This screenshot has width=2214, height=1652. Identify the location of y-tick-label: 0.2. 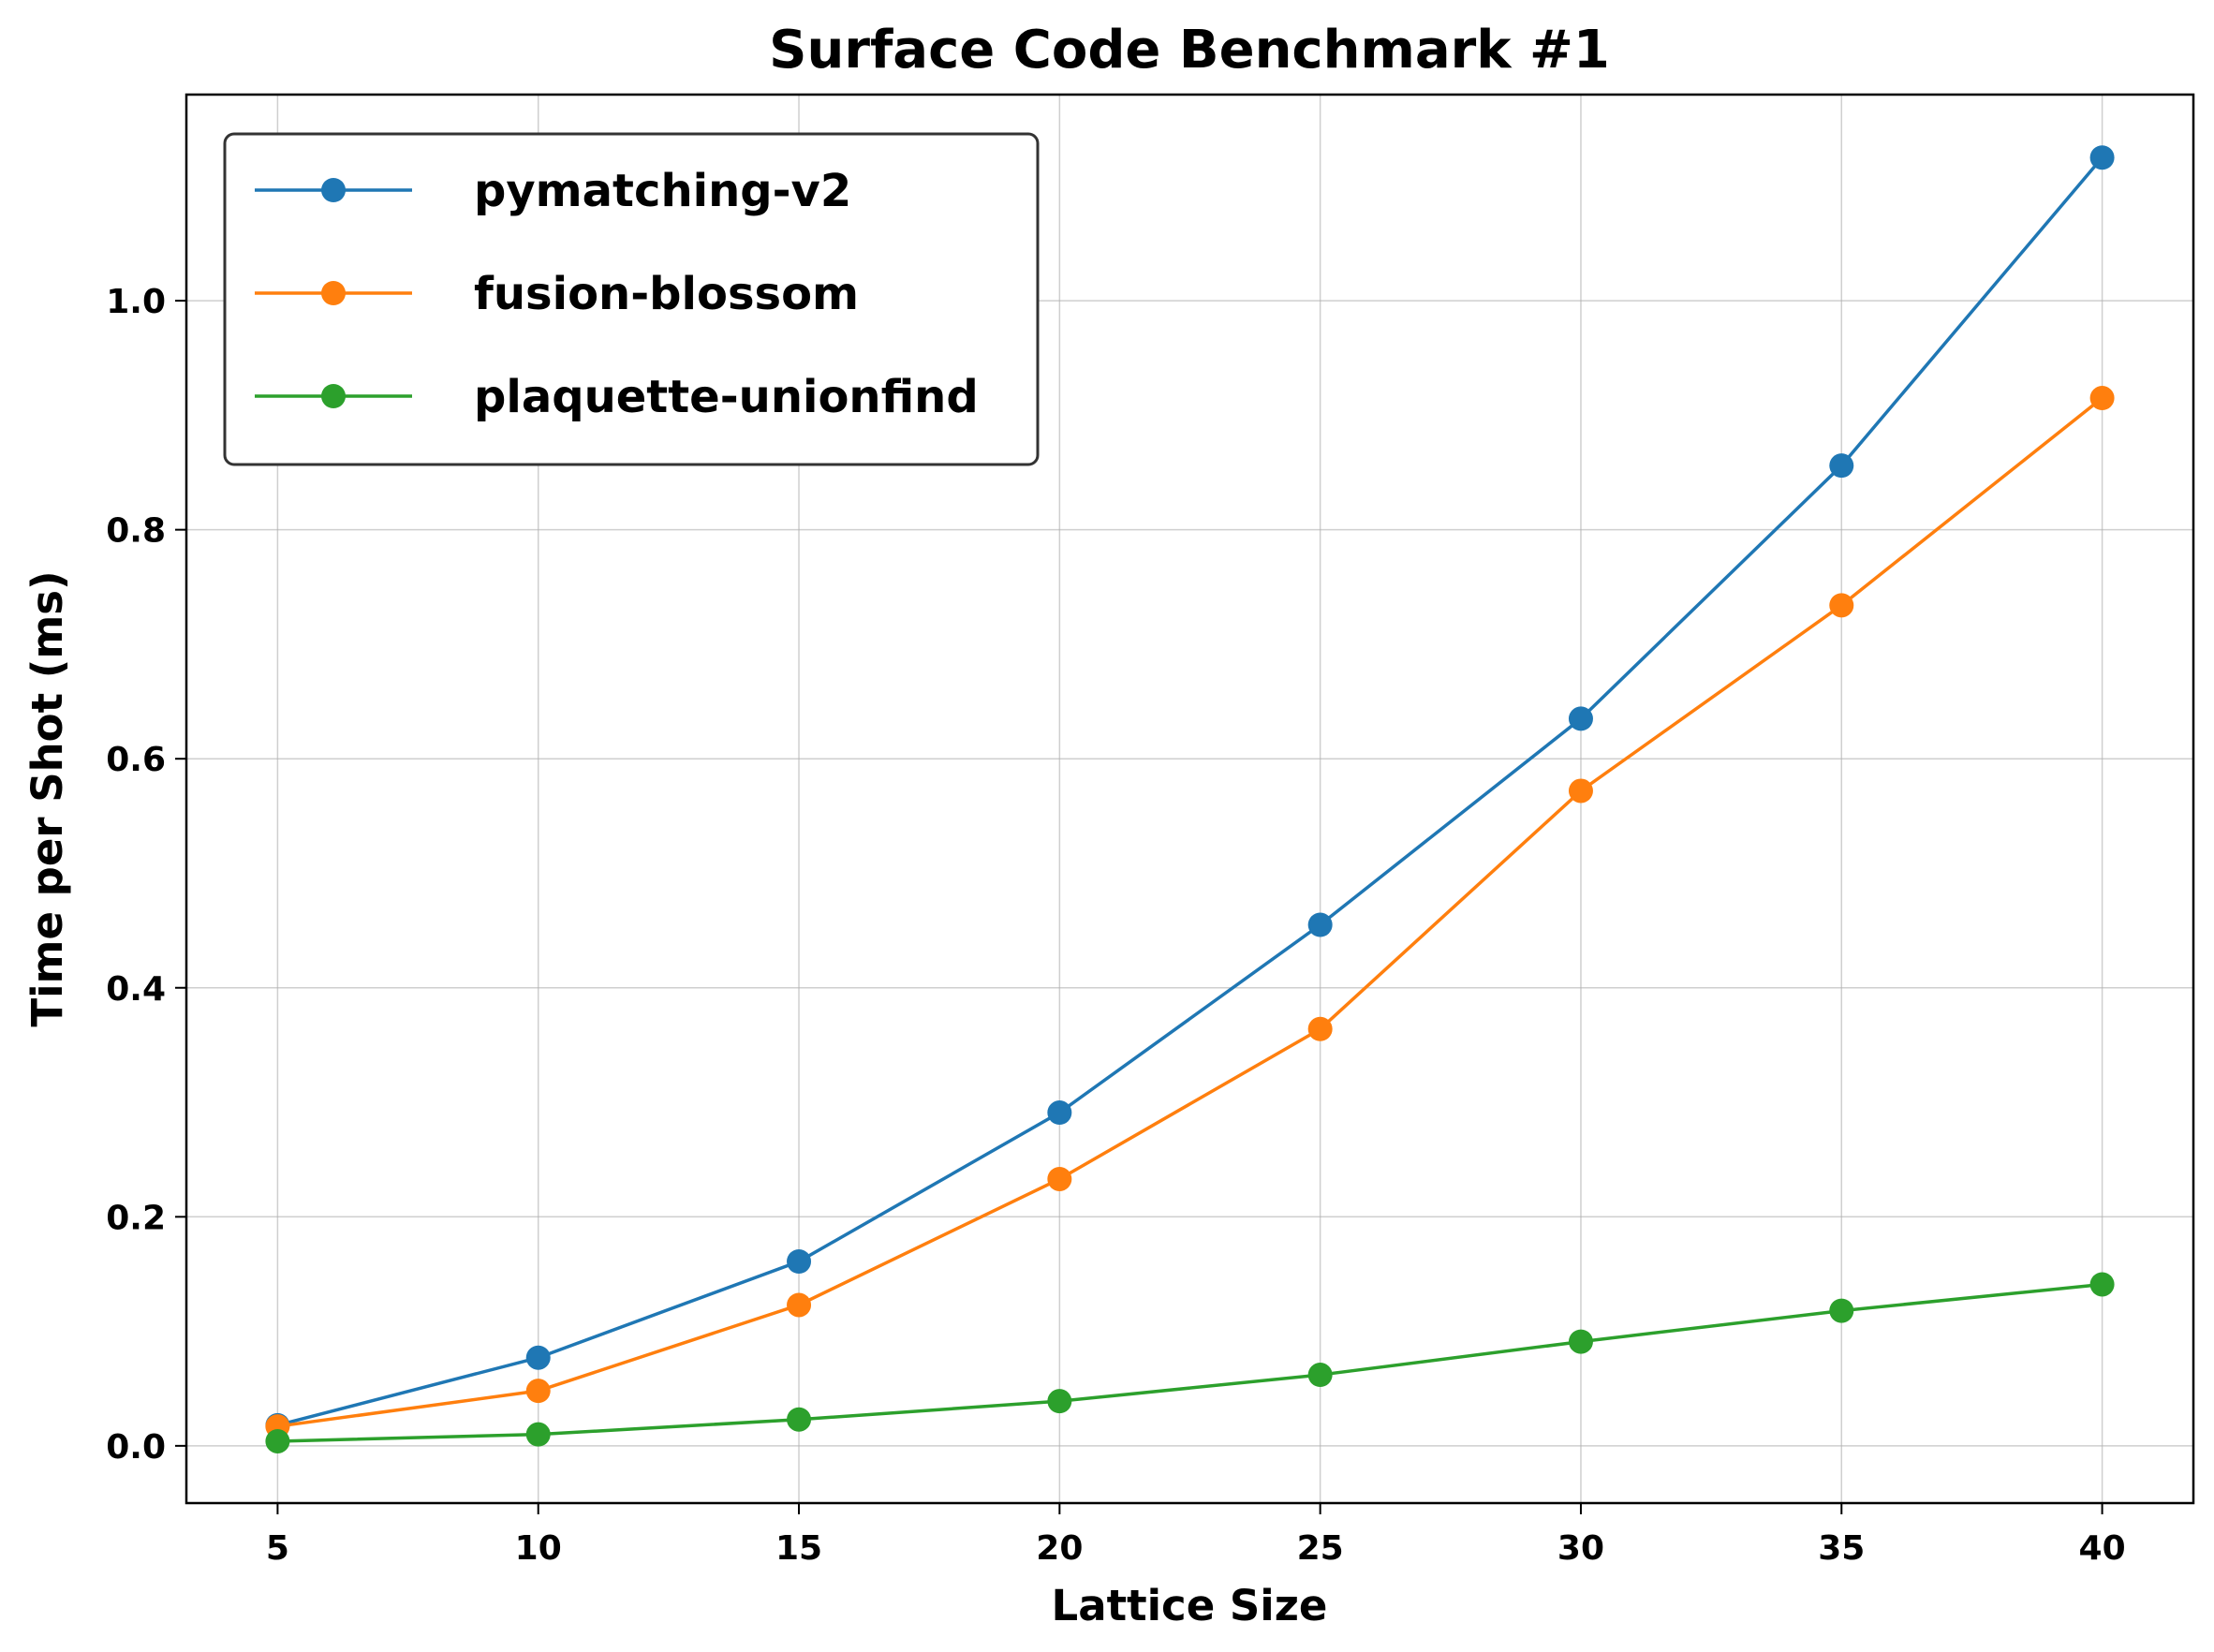
(136, 1218).